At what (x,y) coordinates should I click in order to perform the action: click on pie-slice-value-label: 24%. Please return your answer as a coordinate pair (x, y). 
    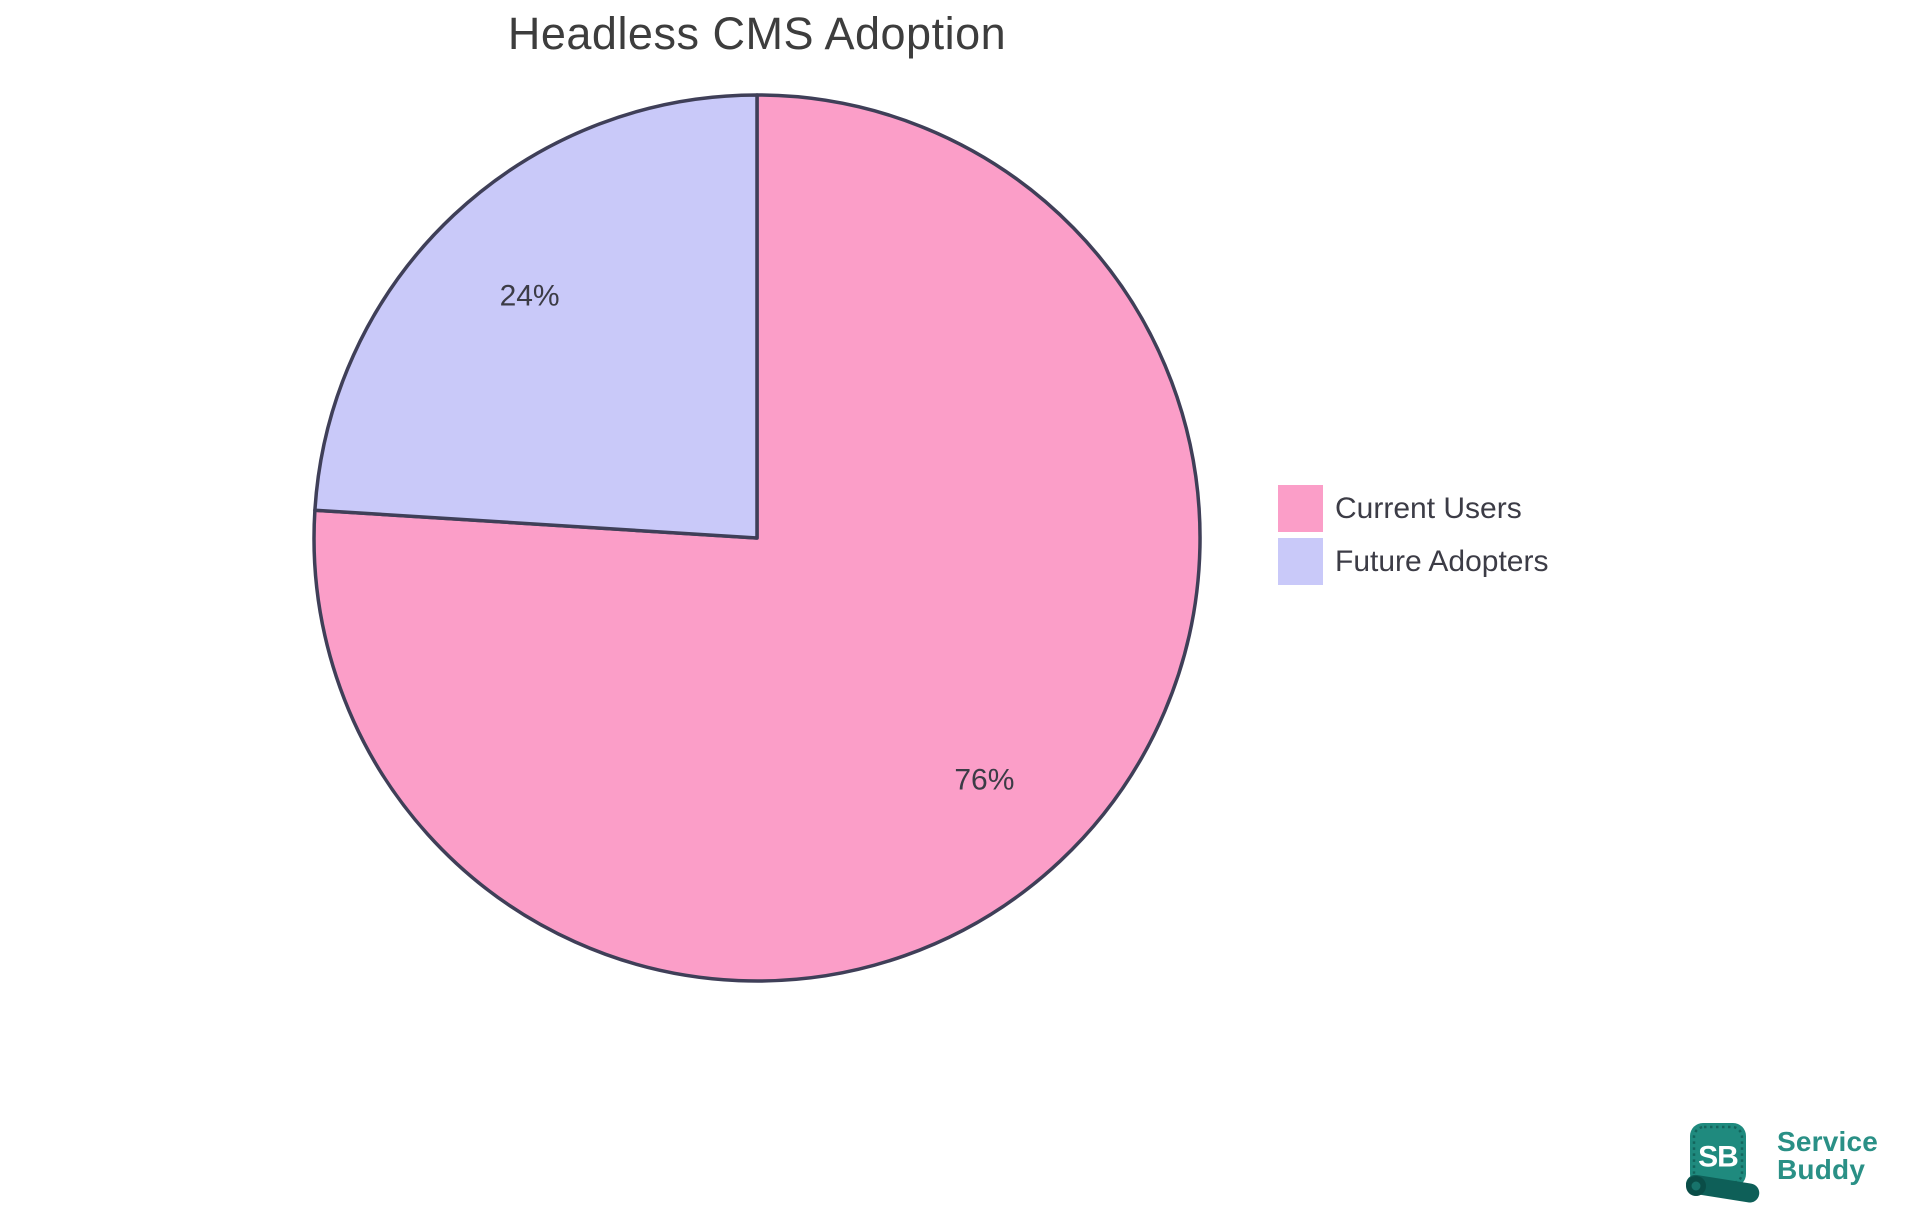
    Looking at the image, I should click on (530, 295).